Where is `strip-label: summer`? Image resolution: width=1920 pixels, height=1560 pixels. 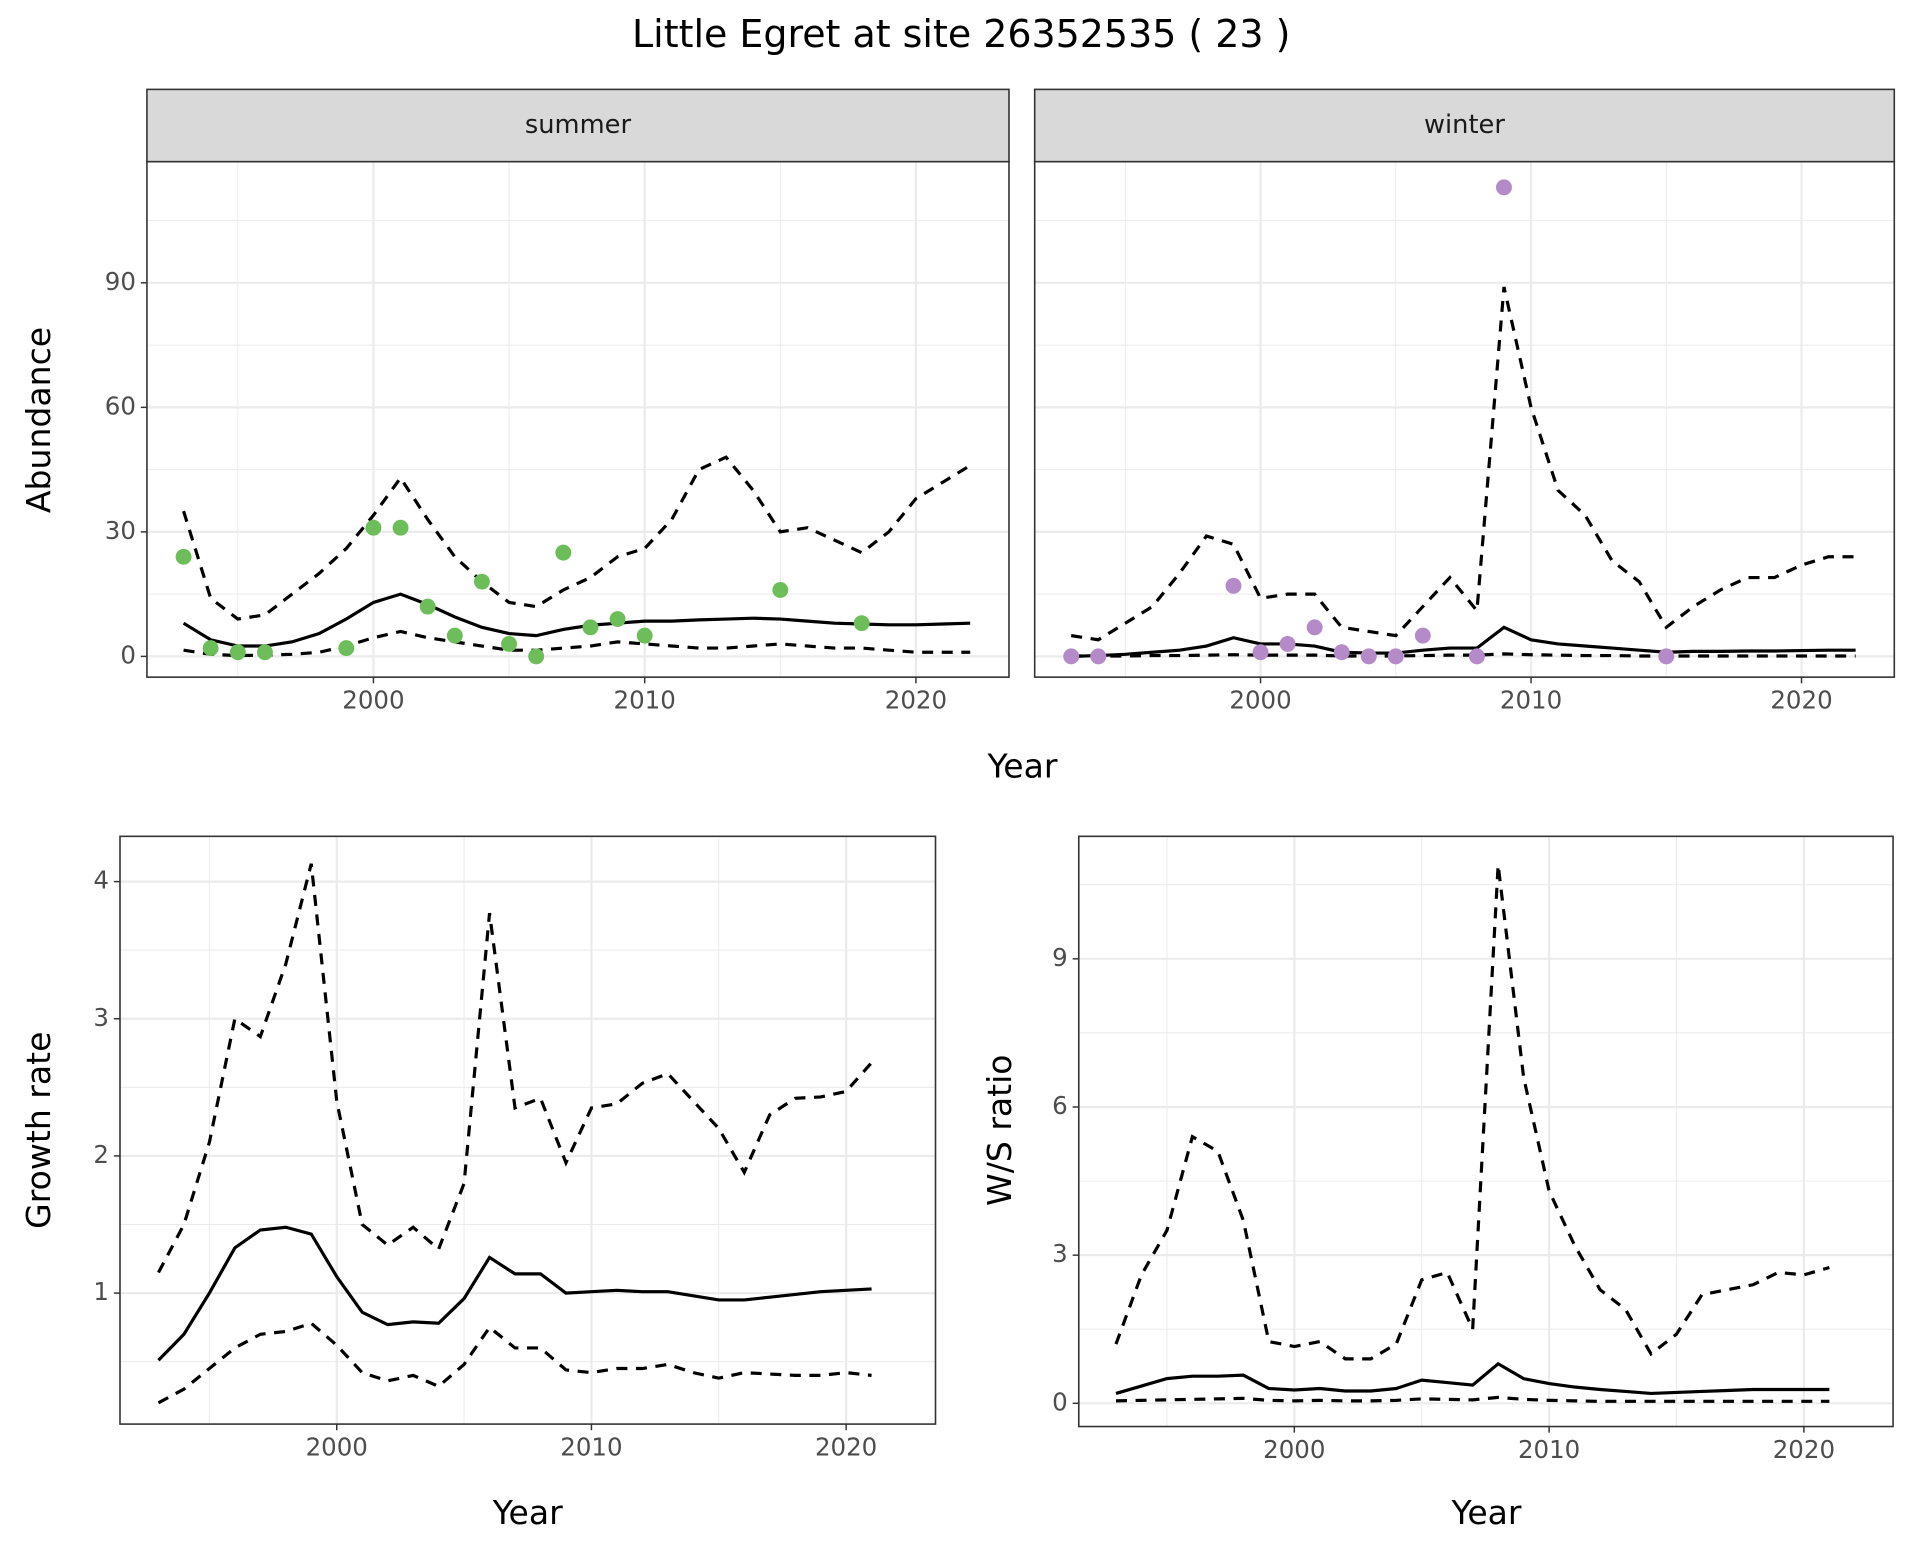
strip-label: summer is located at coordinates (578, 125).